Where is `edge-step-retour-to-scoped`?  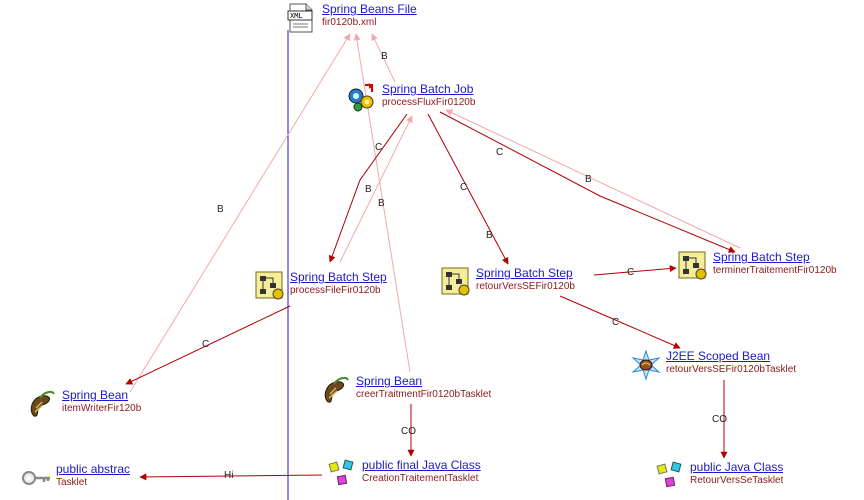
edge-step-retour-to-scoped is located at coordinates (620, 322).